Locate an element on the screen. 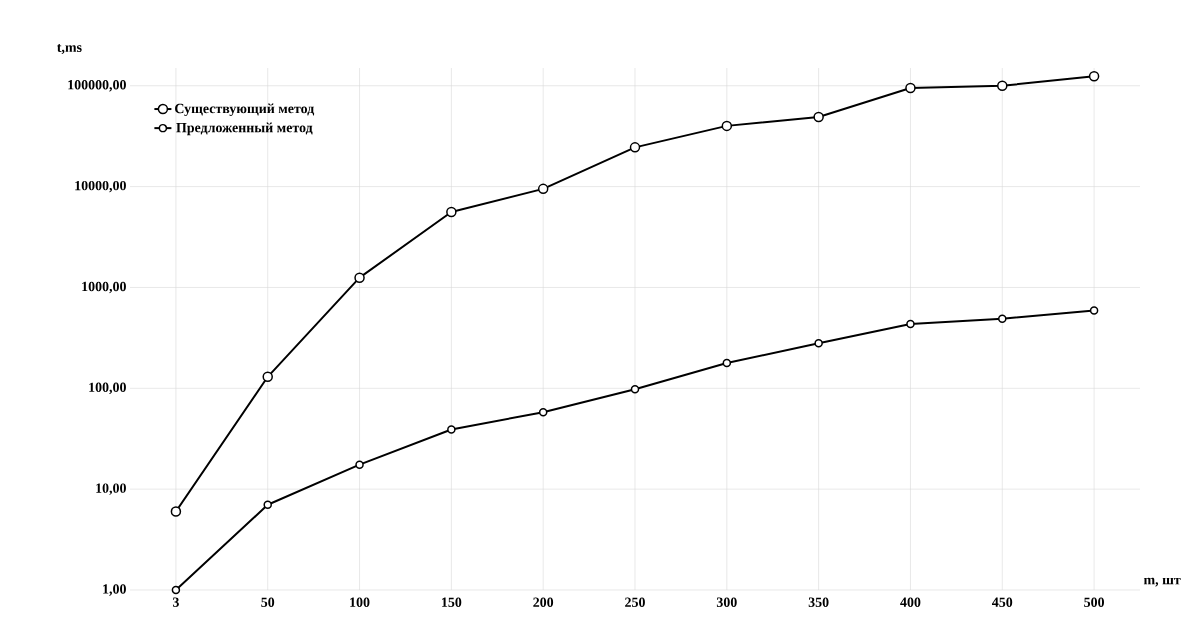 This screenshot has height=620, width=1203. y-tick-label: 10000,00 is located at coordinates (100, 186).